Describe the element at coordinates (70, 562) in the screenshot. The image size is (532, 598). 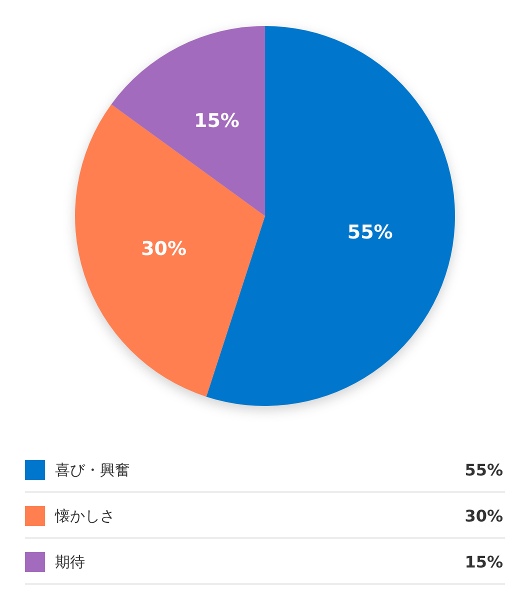
I see `legend-label: 期待` at that location.